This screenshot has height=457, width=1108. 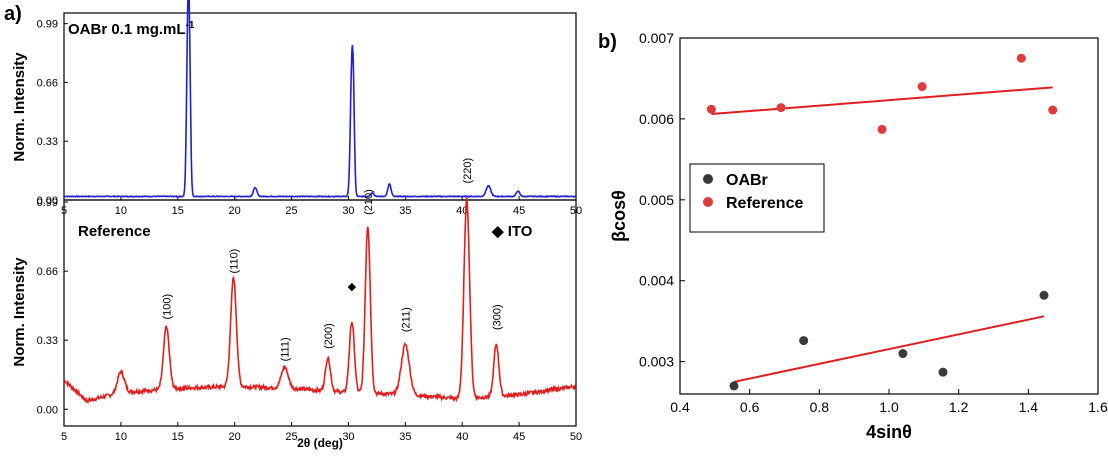 What do you see at coordinates (680, 407) in the screenshot?
I see `b-x-tick-label: 0.4` at bounding box center [680, 407].